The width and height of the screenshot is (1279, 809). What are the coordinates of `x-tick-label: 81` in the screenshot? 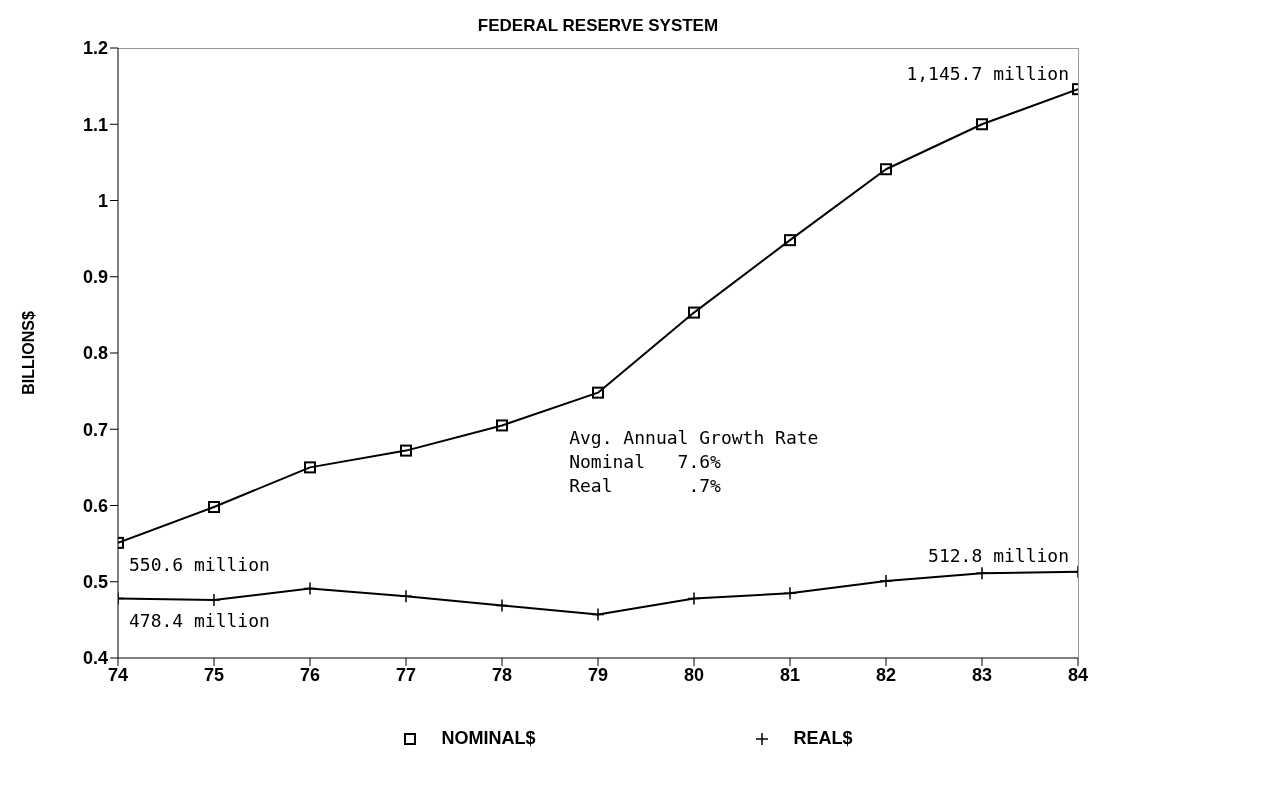 It's located at (790, 674).